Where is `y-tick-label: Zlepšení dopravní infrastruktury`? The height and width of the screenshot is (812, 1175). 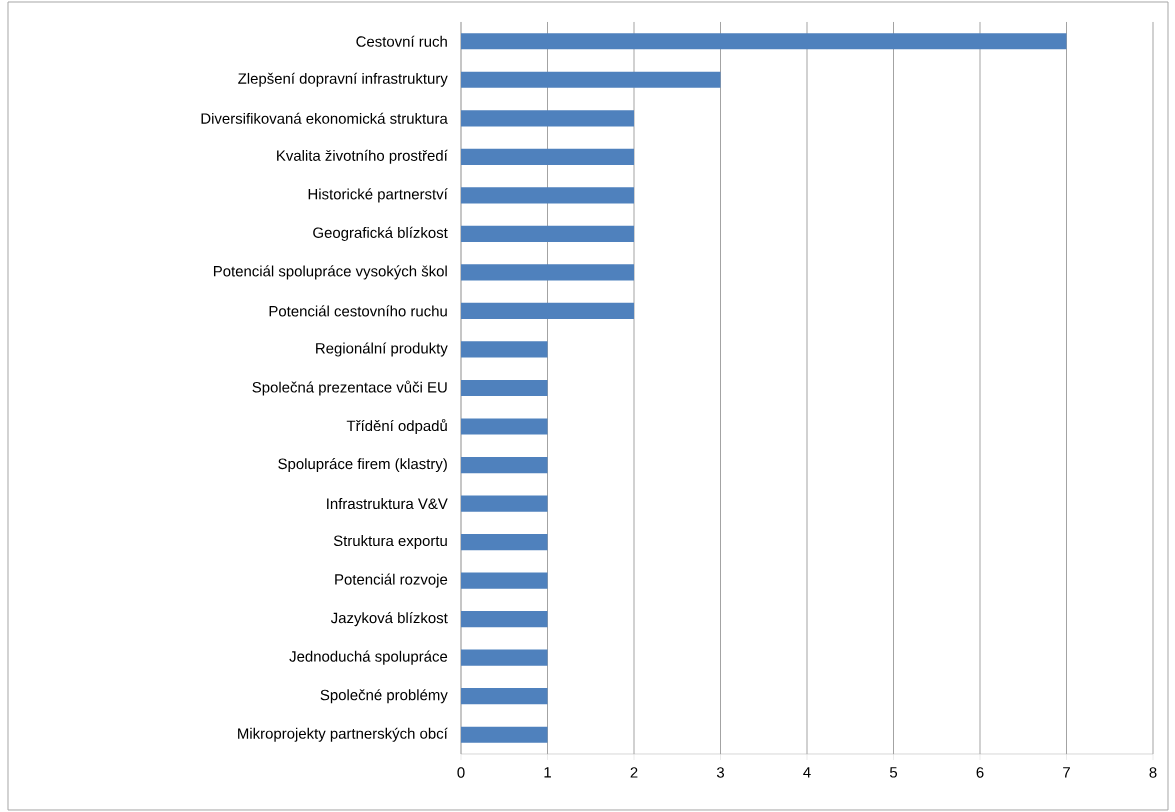 y-tick-label: Zlepšení dopravní infrastruktury is located at coordinates (343, 79).